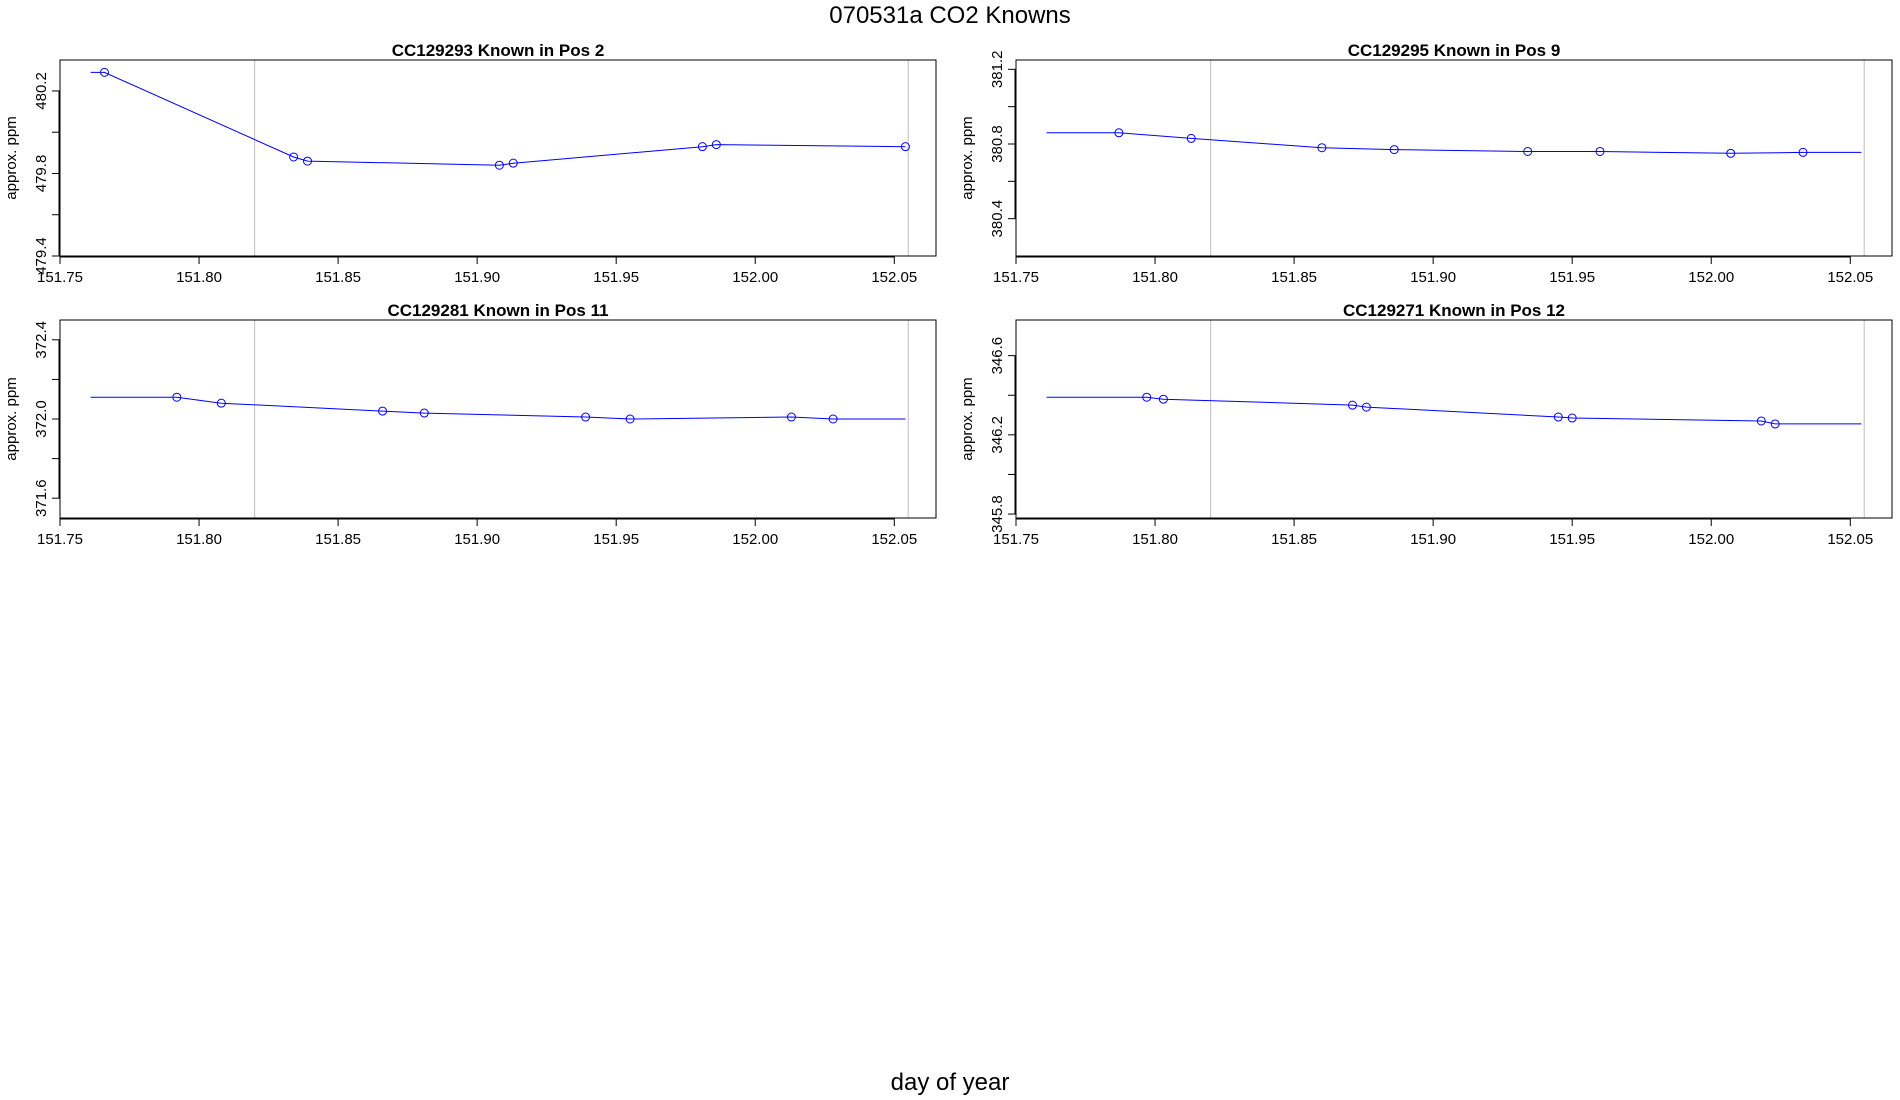 Image resolution: width=1900 pixels, height=1100 pixels. Describe the element at coordinates (950, 1082) in the screenshot. I see `x-axis-title: day of year` at that location.